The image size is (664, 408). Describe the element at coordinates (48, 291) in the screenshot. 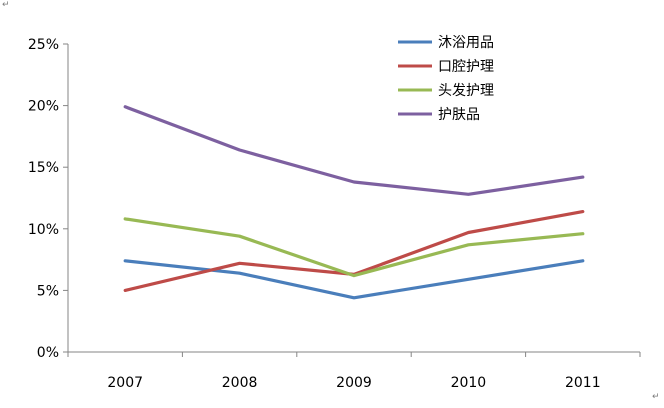

I see `y-tick-label: 5%` at that location.